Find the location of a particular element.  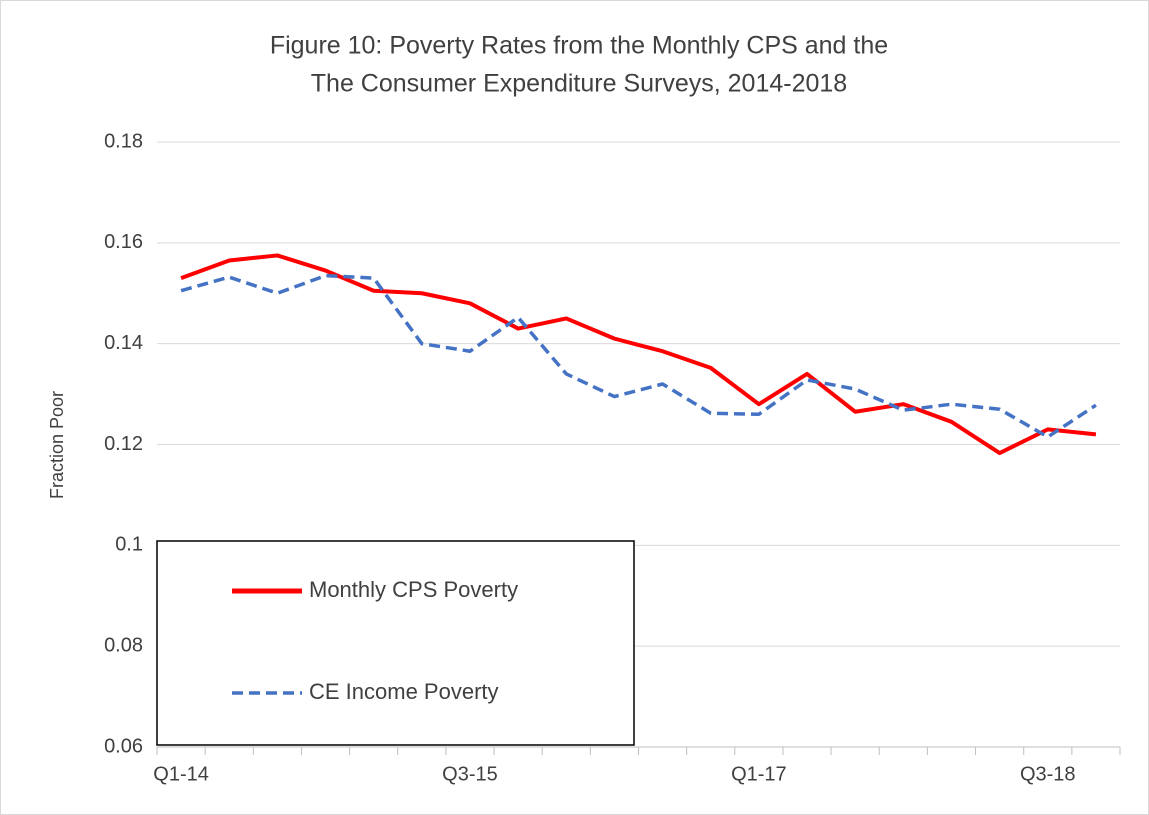

y-tick-label: 0.18 is located at coordinates (123, 141).